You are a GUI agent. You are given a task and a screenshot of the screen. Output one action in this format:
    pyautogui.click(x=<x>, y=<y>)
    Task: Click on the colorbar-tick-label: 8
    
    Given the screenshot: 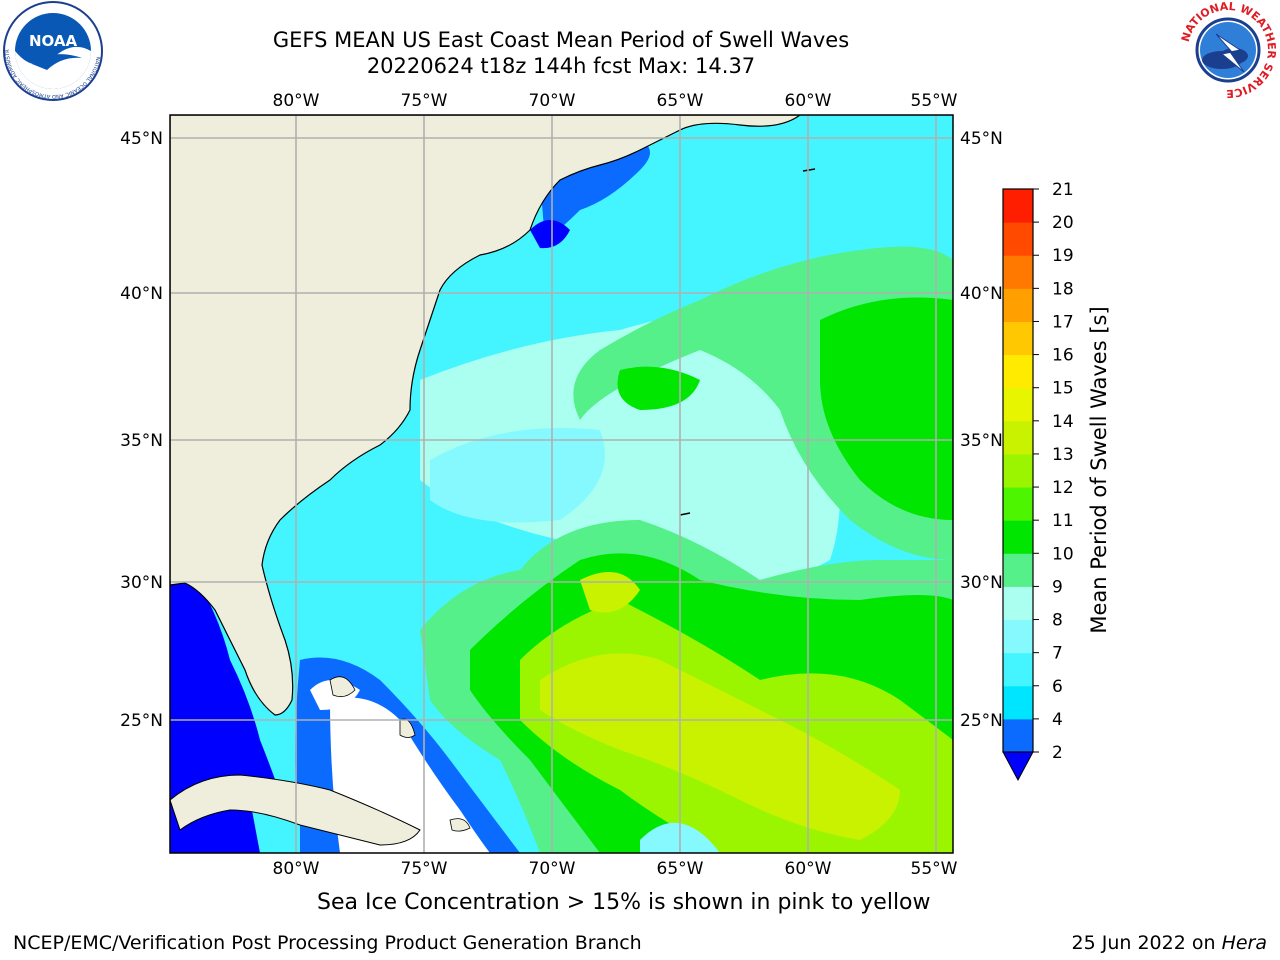 What is the action you would take?
    pyautogui.click(x=1057, y=621)
    